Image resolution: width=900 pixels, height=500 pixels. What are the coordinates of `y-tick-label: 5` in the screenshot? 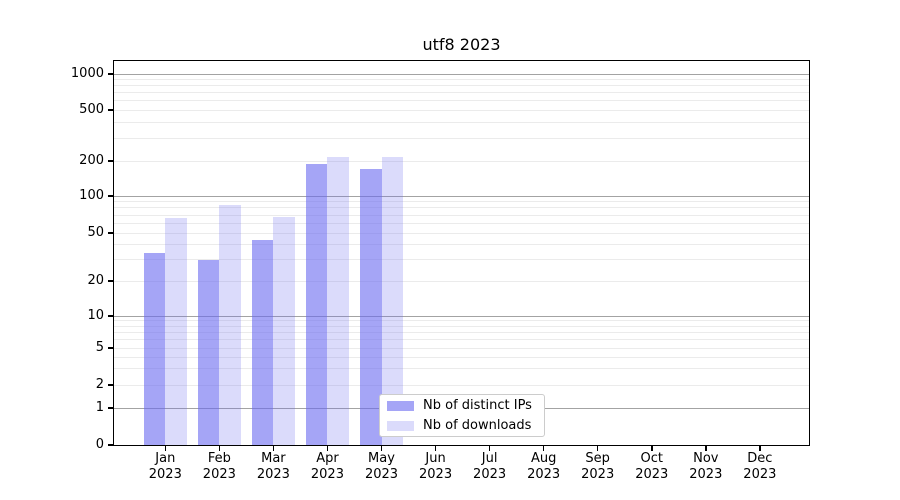 It's located at (99, 347).